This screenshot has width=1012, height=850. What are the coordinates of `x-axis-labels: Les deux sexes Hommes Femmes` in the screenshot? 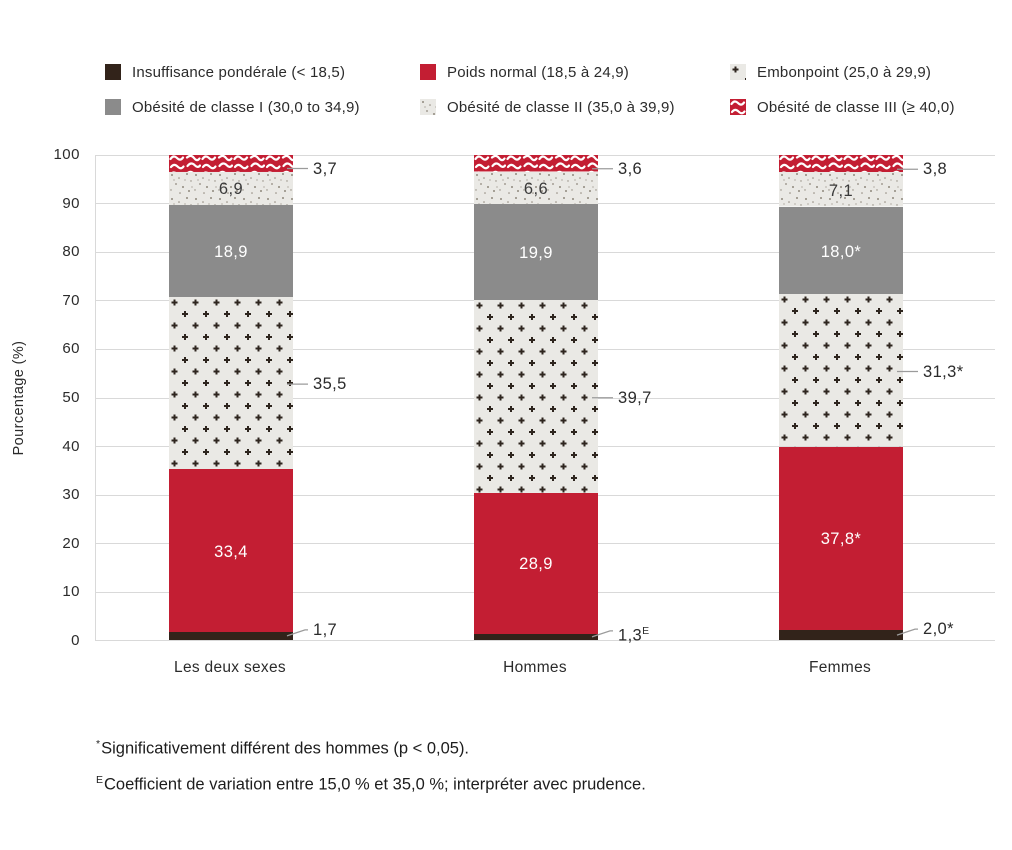 It's located at (506, 671).